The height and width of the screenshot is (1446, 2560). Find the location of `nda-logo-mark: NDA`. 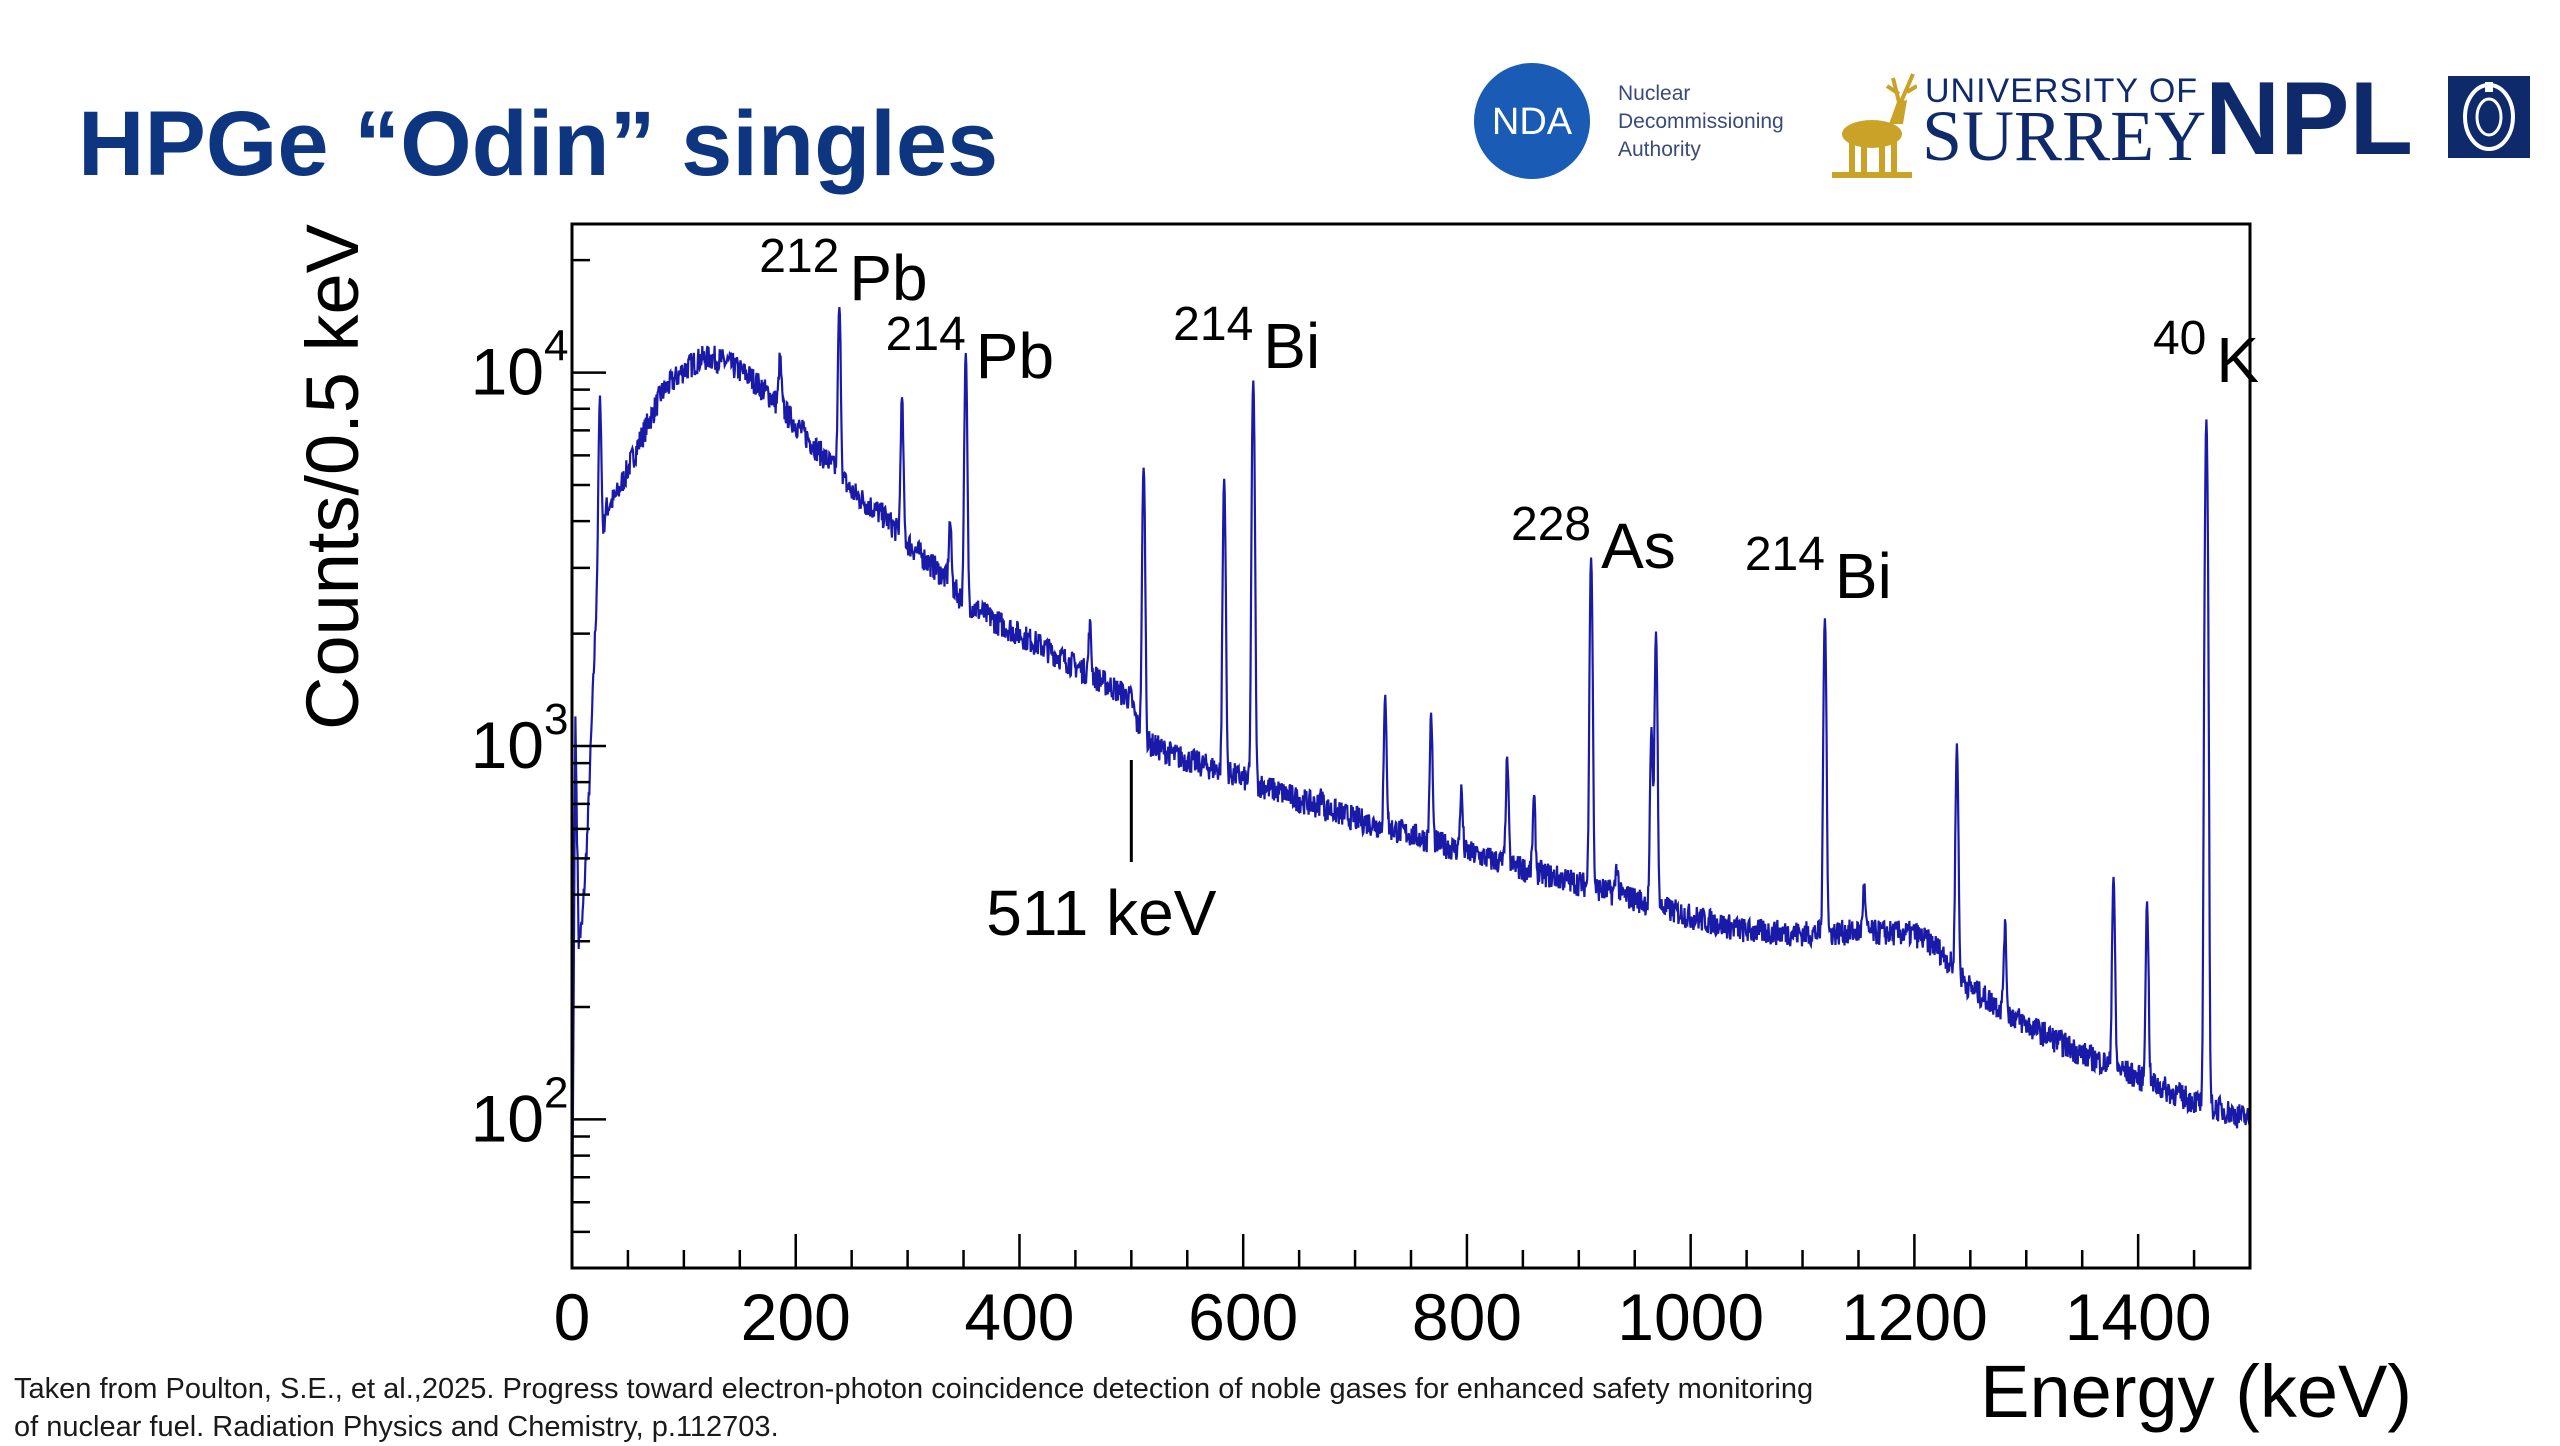

nda-logo-mark: NDA is located at coordinates (1532, 122).